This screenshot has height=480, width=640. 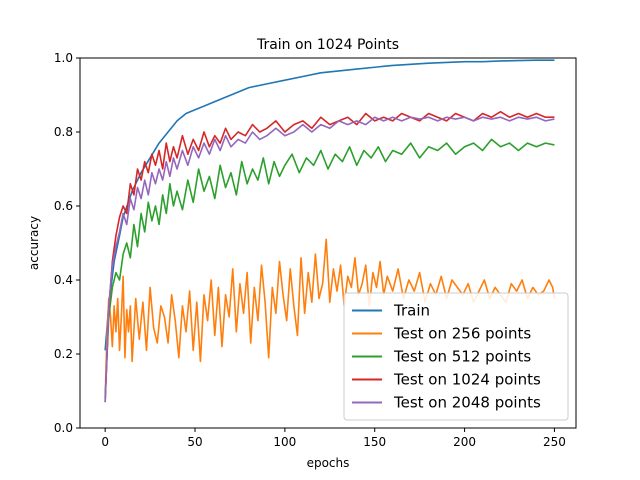 What do you see at coordinates (63, 280) in the screenshot?
I see `y-tick-label: 0.4` at bounding box center [63, 280].